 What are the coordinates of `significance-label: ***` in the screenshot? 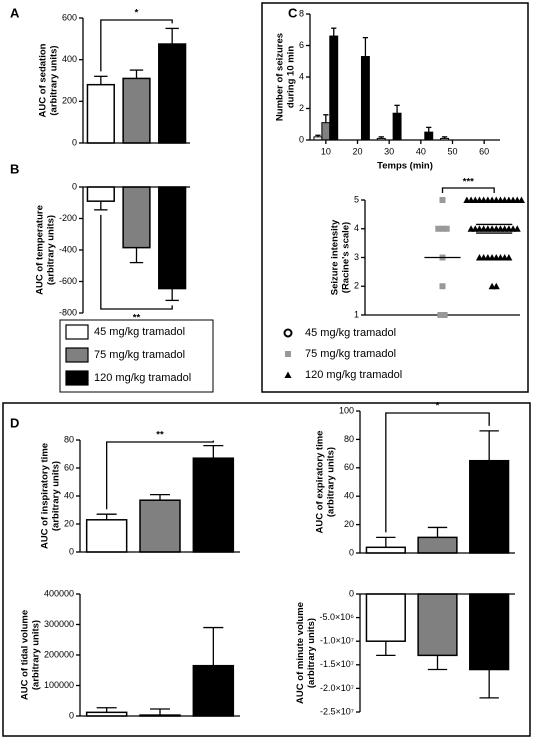 It's located at (468, 182).